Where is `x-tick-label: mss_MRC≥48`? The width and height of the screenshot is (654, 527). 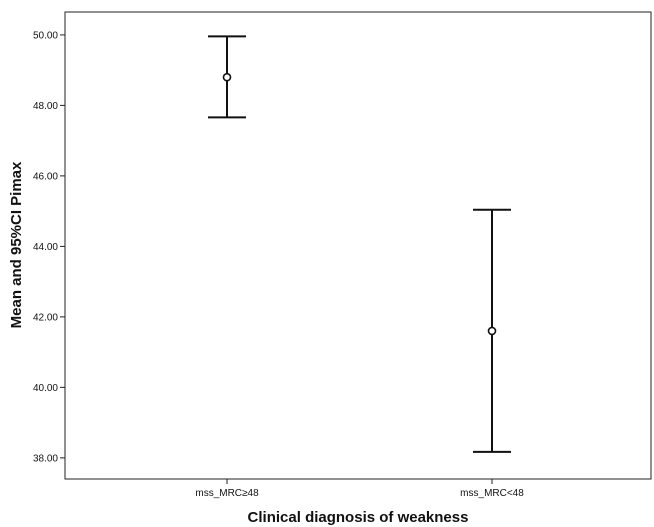 x-tick-label: mss_MRC≥48 is located at coordinates (227, 493).